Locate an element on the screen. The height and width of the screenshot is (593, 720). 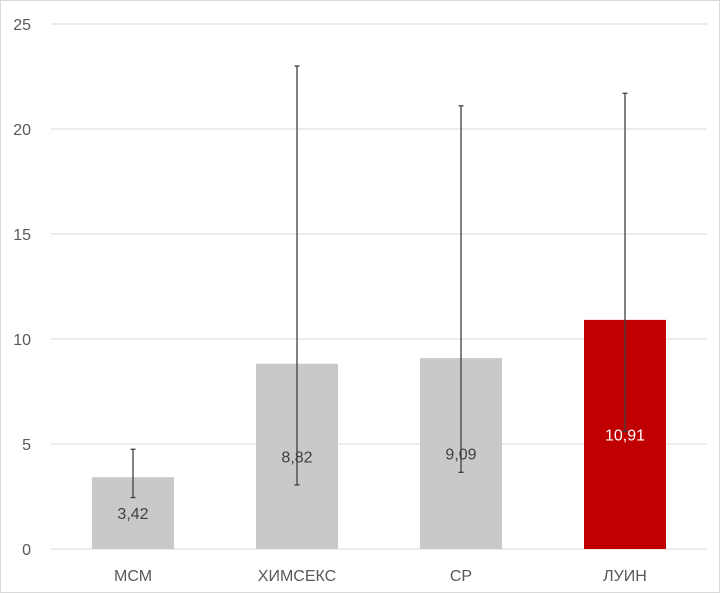
data-label-3: 10,91 is located at coordinates (625, 435).